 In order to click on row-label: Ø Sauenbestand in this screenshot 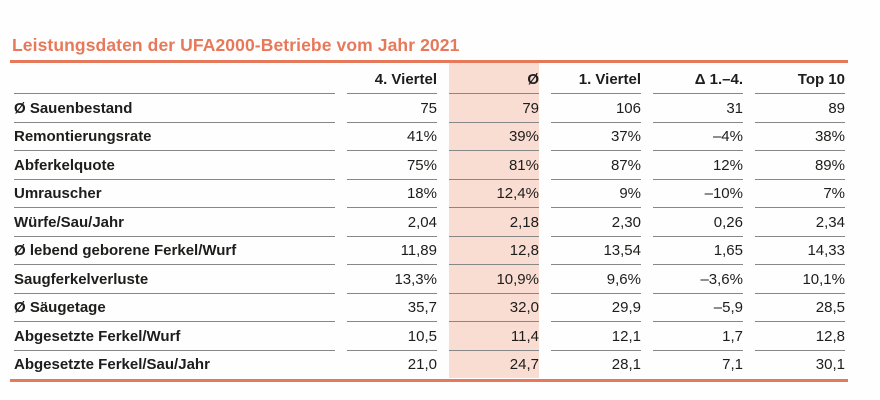, I will do `click(174, 108)`.